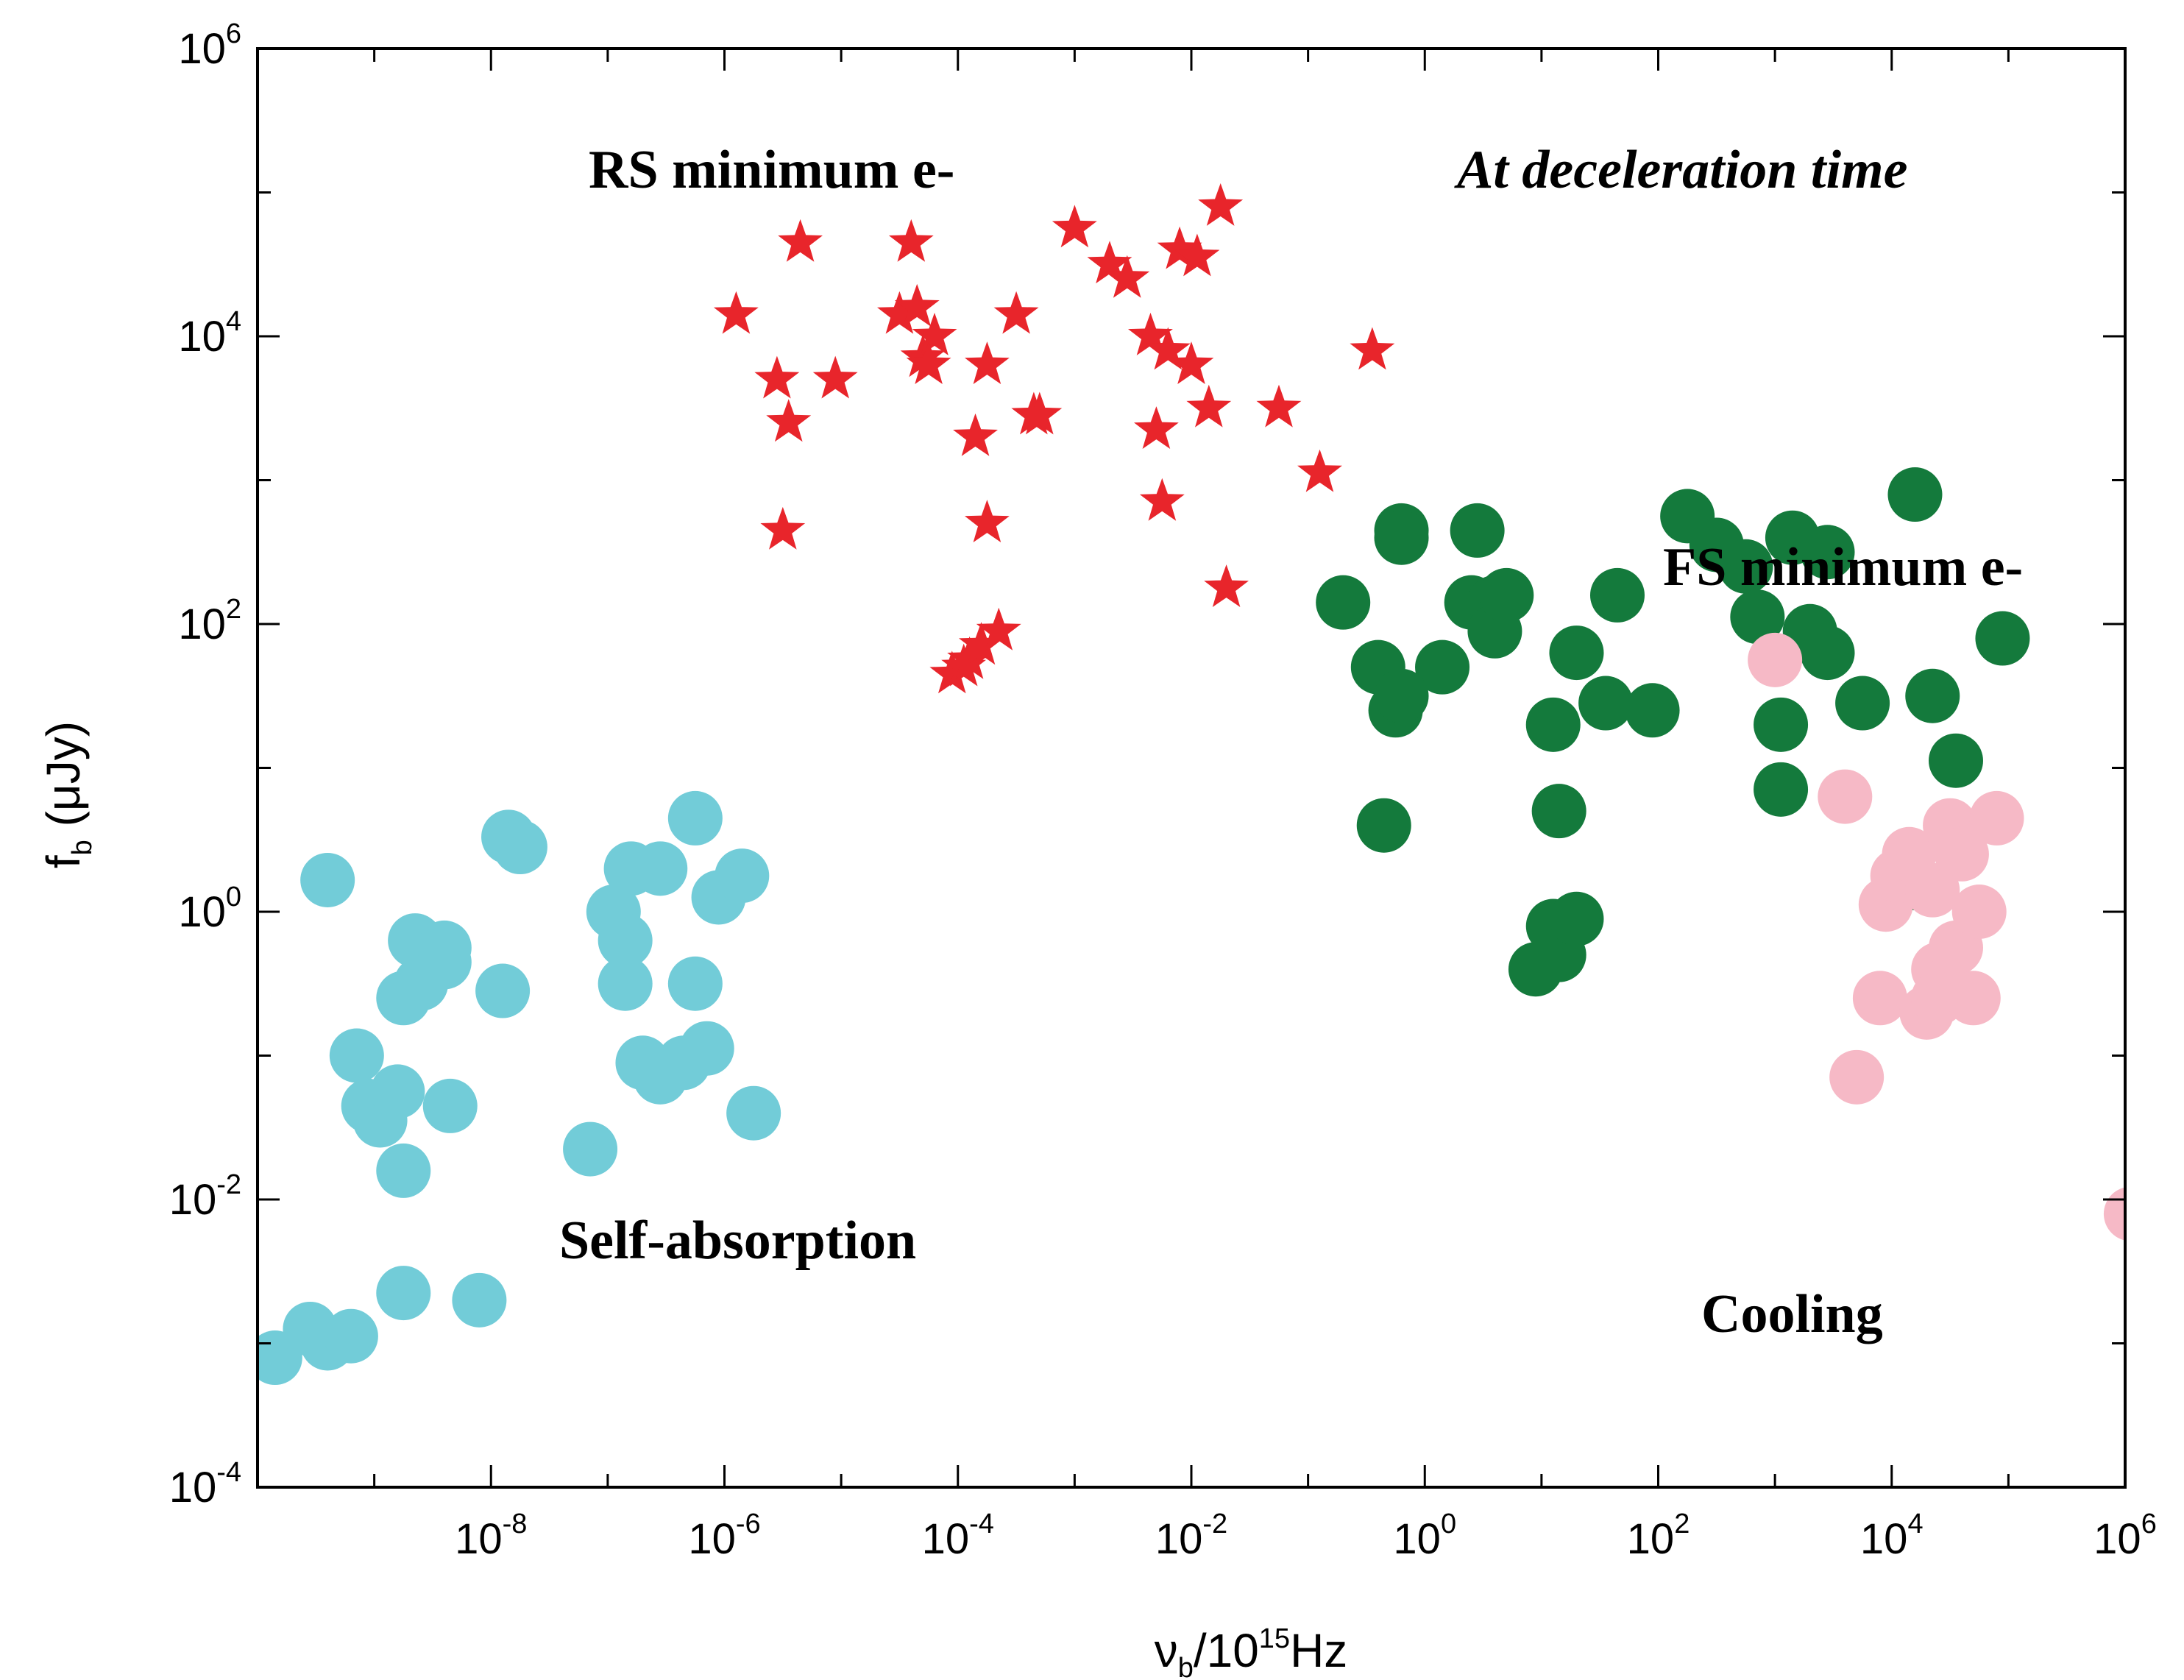 The height and width of the screenshot is (1680, 2184). I want to click on x-axis-title: νb/1015Hz, so click(1251, 1651).